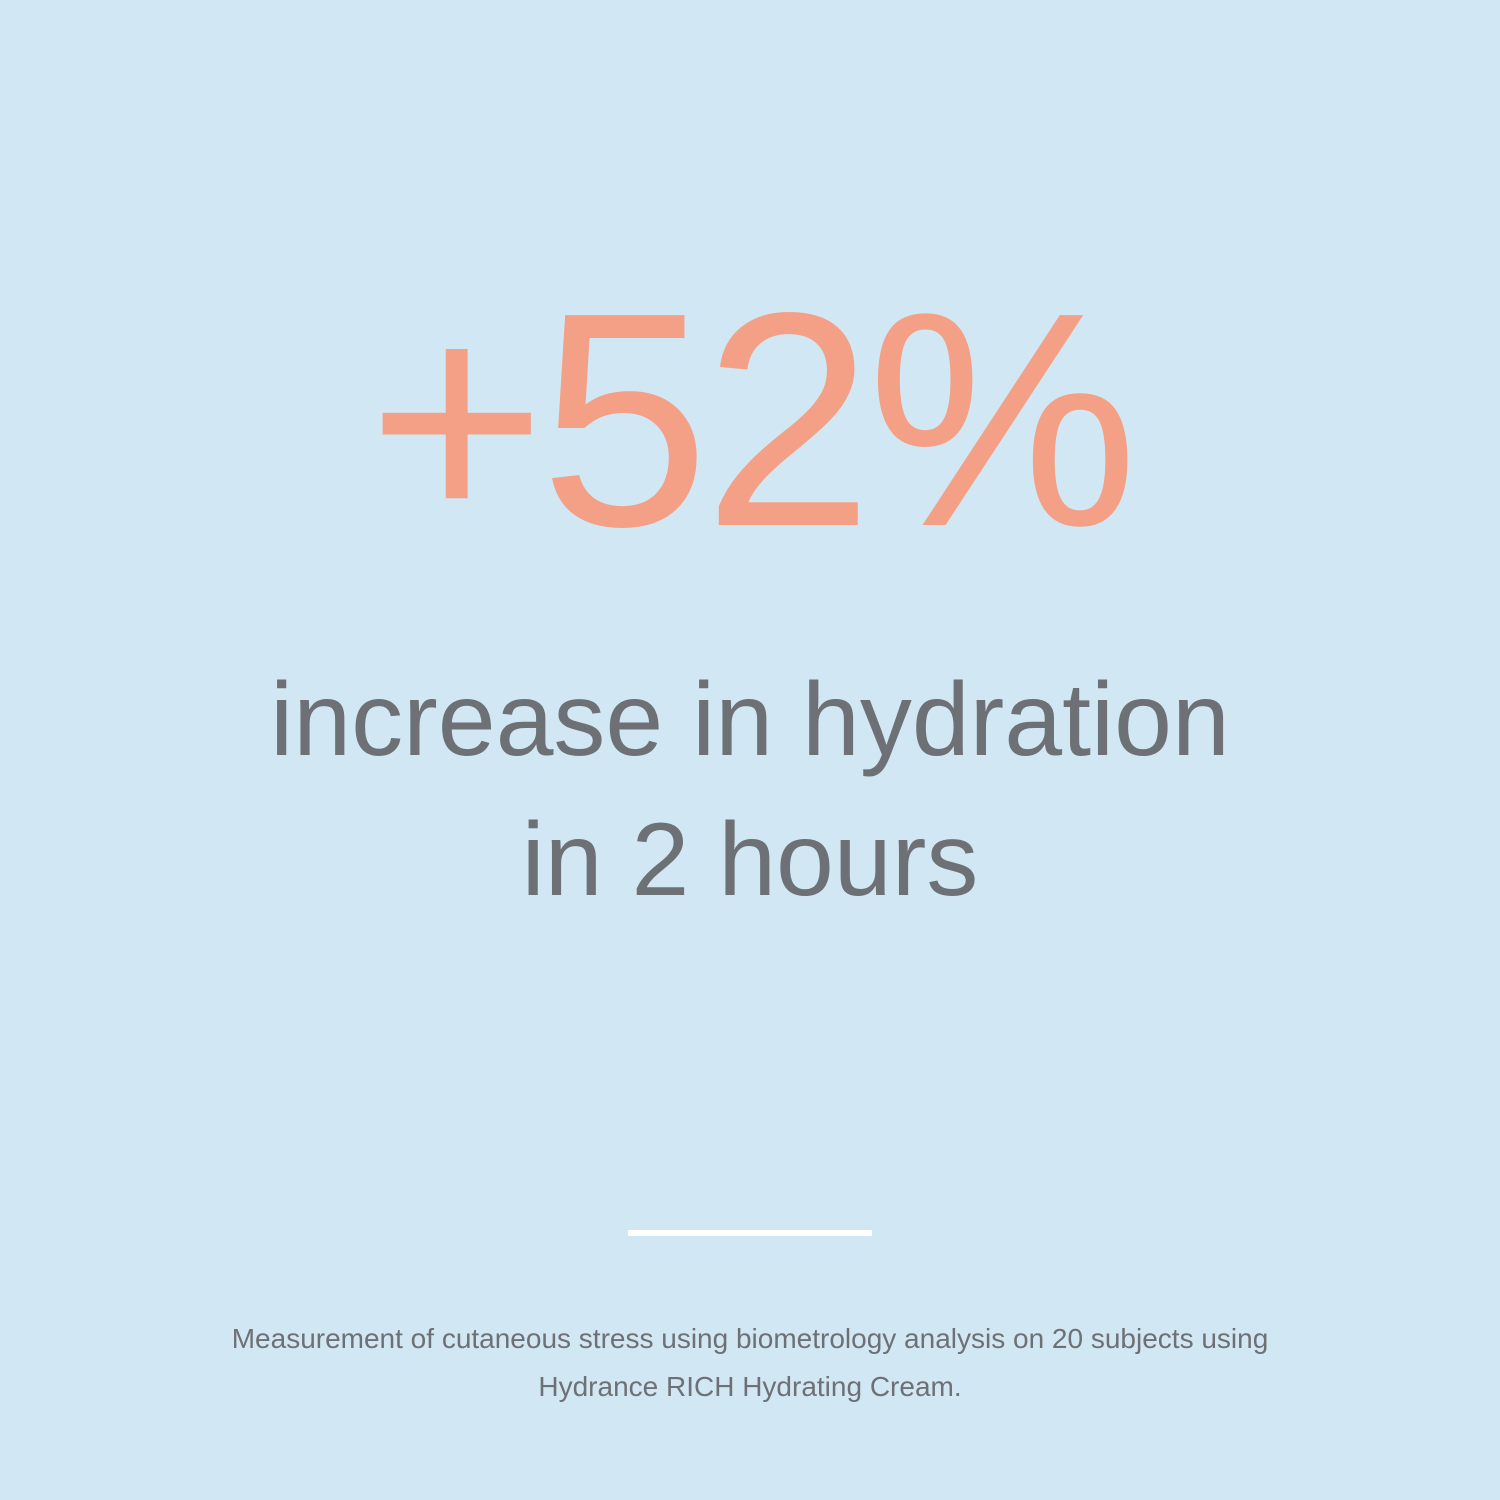 Image resolution: width=1500 pixels, height=1500 pixels. I want to click on divider, so click(750, 1233).